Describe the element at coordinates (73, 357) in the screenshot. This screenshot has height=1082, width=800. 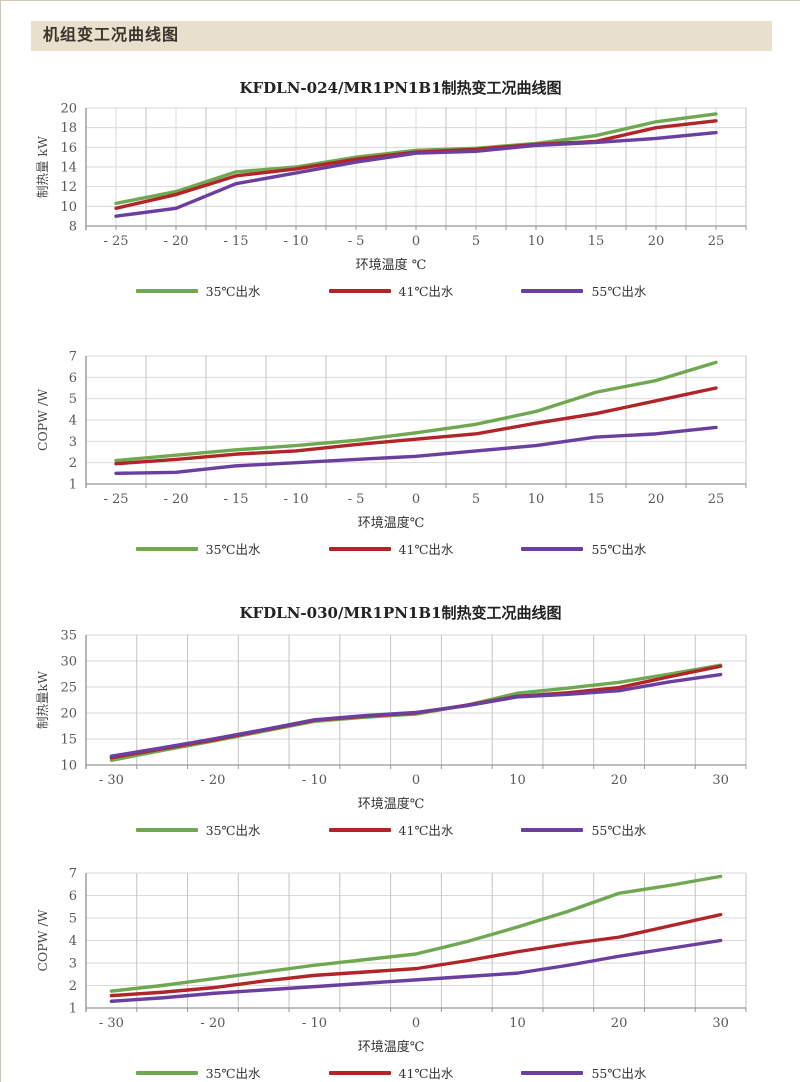
I see `svg-text: 7` at that location.